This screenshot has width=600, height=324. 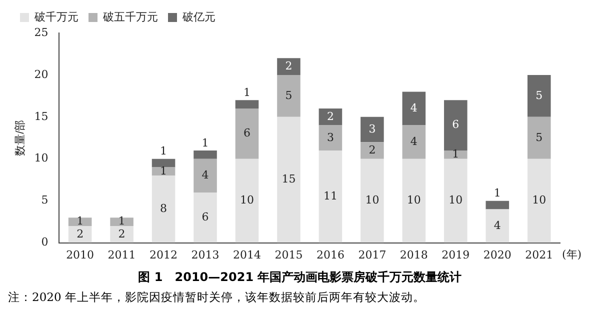 I want to click on y-tick-label: 20, so click(x=41, y=74).